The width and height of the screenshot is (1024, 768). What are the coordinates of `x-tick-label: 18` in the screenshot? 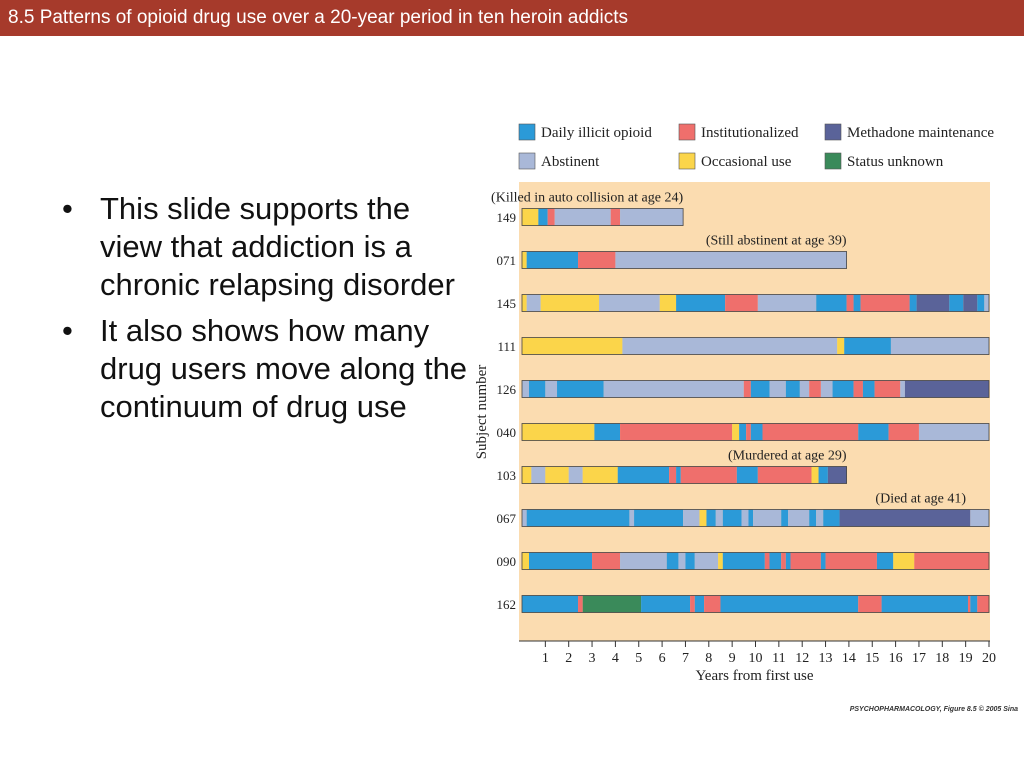 It's located at (942, 658).